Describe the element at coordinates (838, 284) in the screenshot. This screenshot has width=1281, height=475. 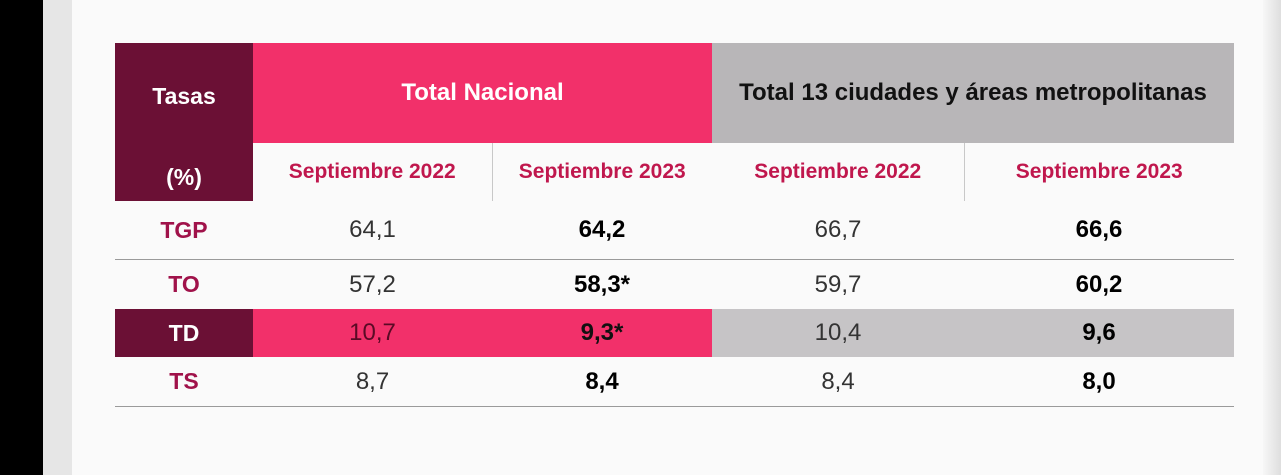
I see `value-cell: 59,7` at that location.